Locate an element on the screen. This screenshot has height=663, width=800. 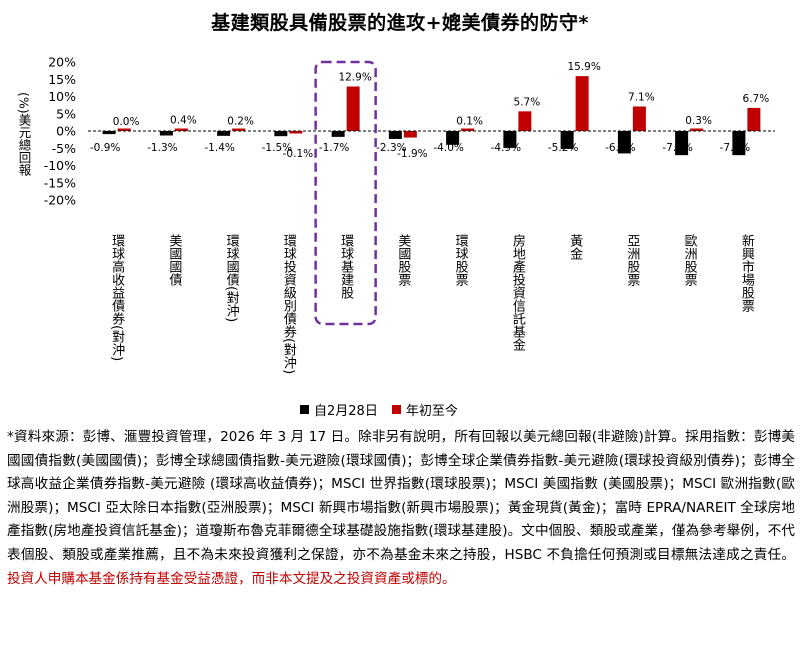
category-label: 歐洲股票 is located at coordinates (690, 260).